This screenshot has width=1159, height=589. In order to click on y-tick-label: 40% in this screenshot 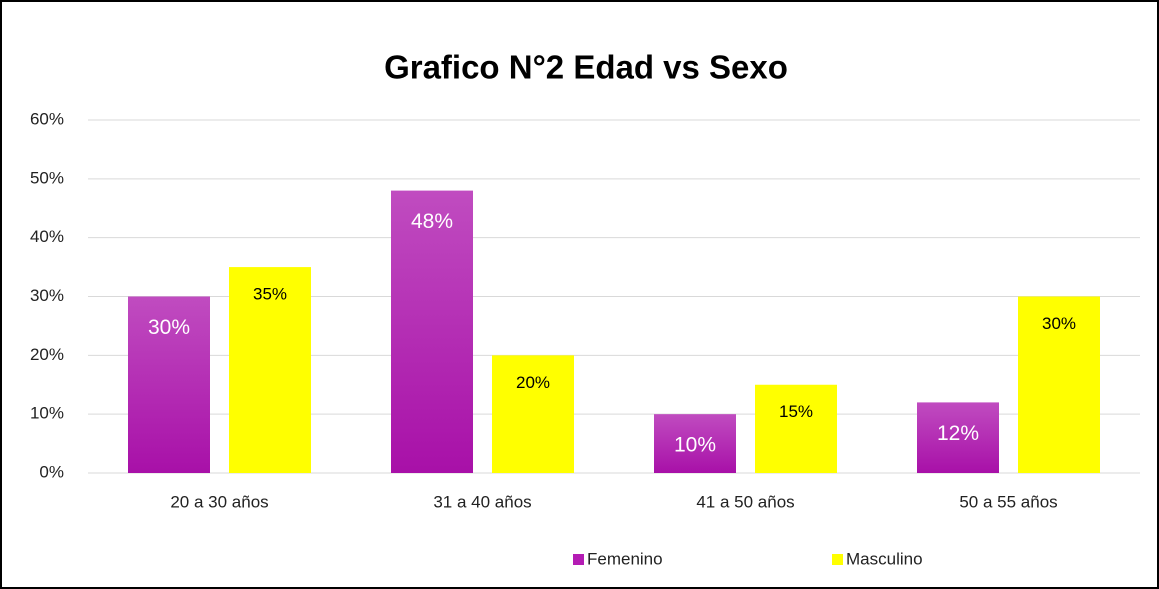, I will do `click(47, 236)`.